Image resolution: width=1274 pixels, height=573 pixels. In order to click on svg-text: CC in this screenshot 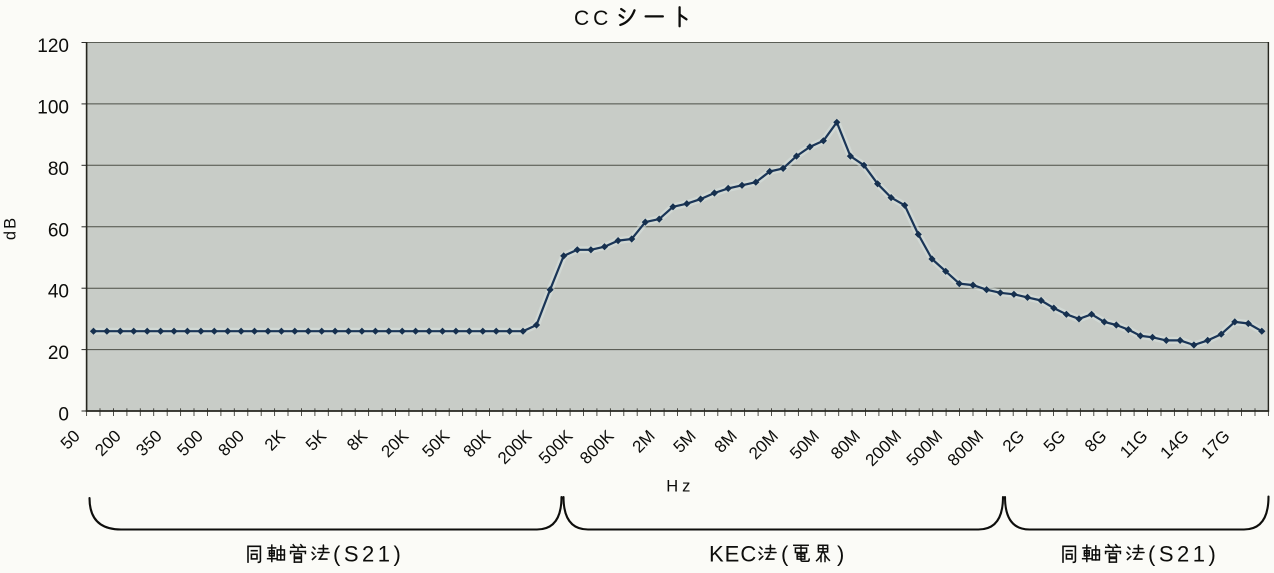, I will do `click(593, 18)`.